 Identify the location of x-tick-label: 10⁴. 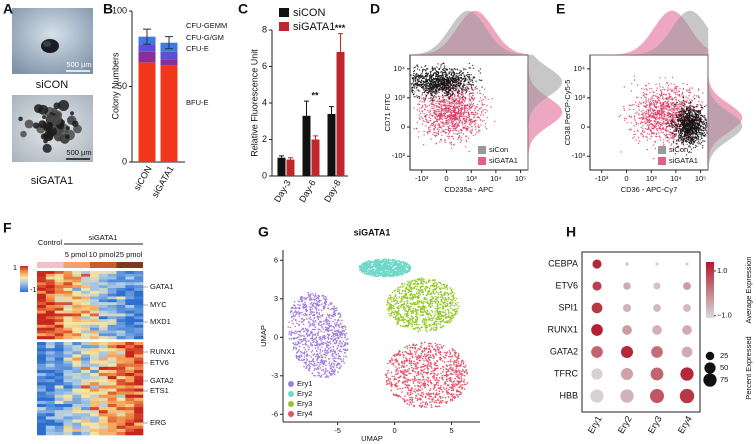
(676, 178).